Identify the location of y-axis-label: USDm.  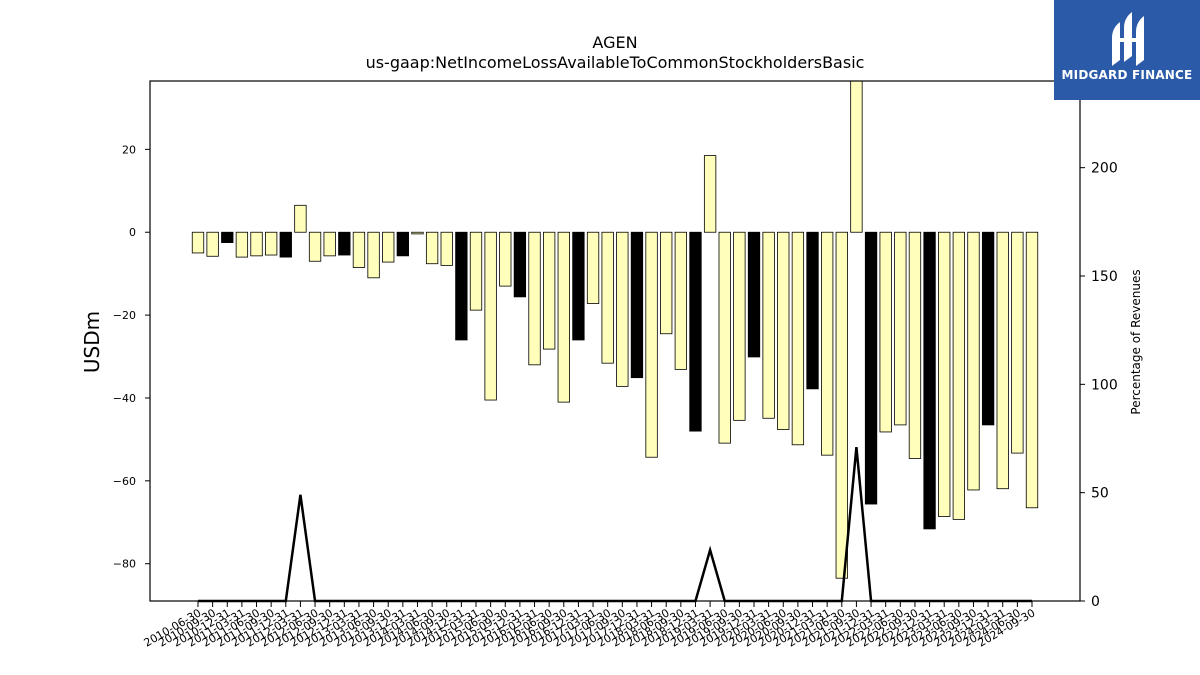
(92, 342).